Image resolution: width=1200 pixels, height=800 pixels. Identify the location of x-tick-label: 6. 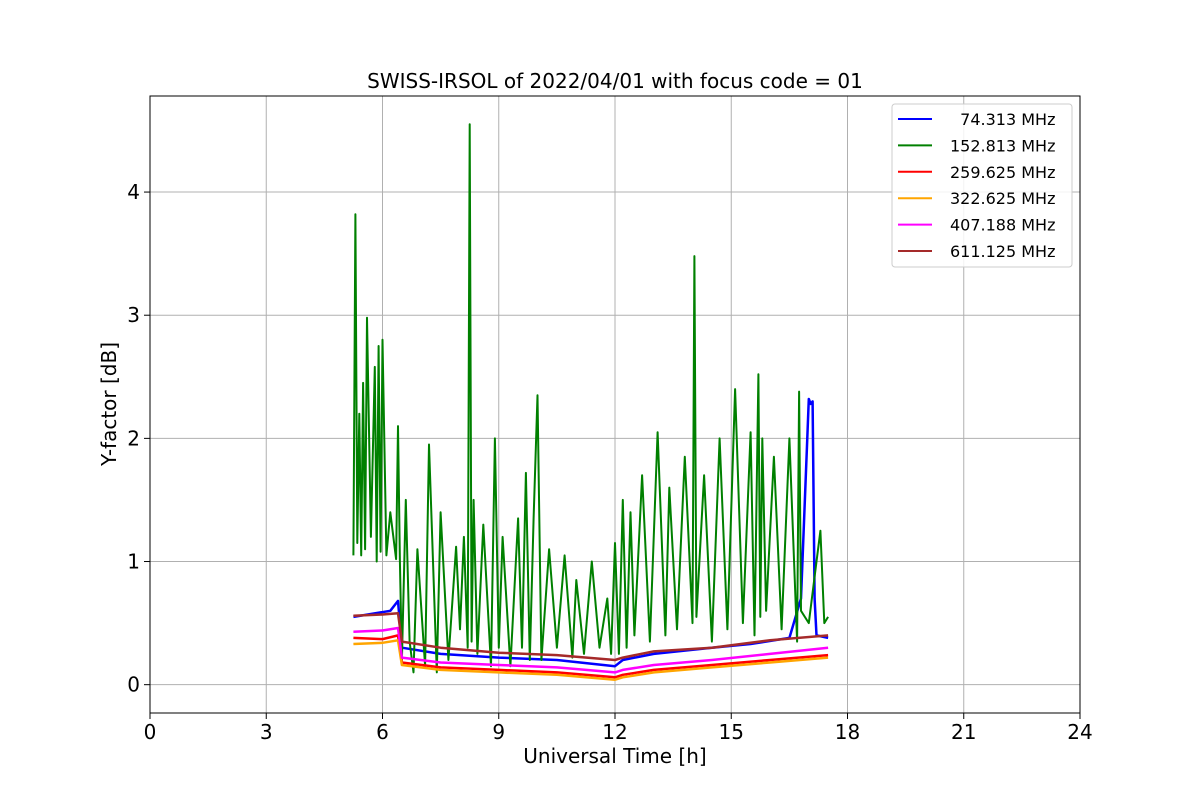
(382, 732).